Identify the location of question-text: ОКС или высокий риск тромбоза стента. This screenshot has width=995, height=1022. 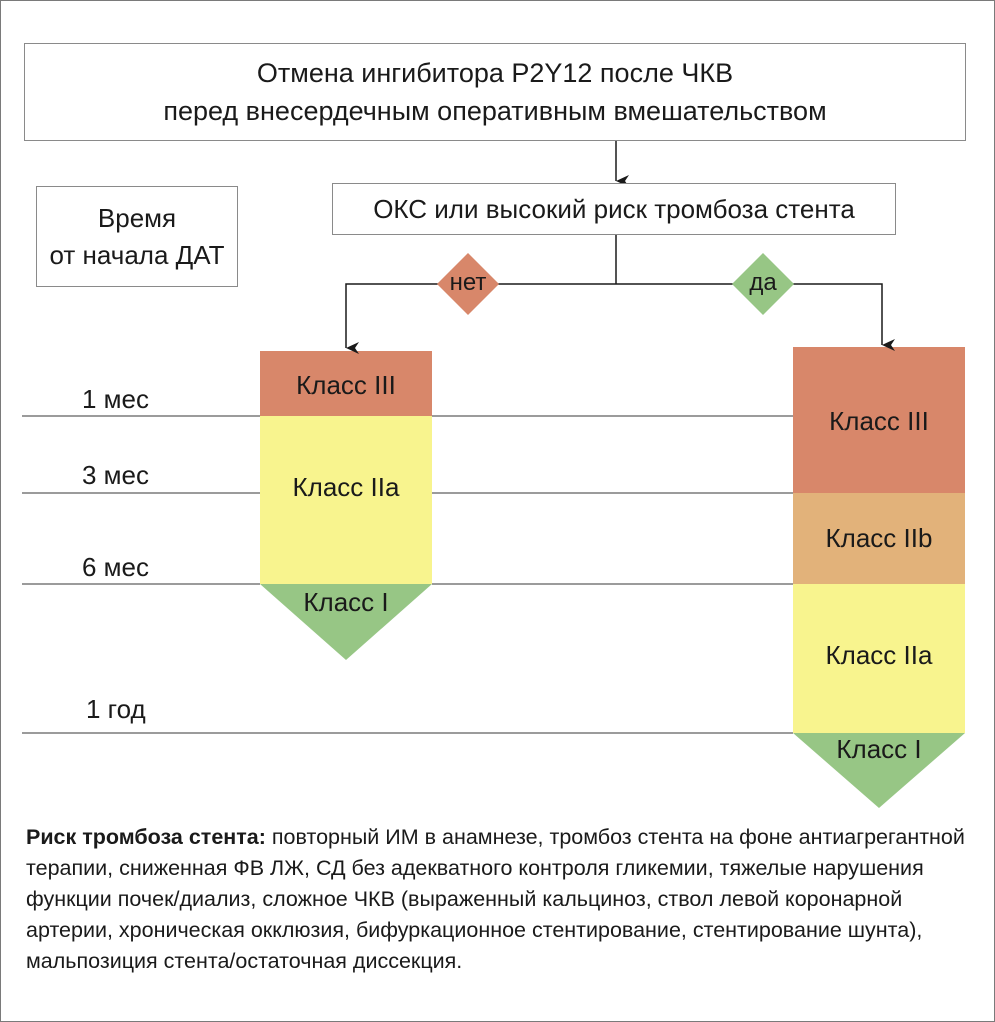
(614, 208).